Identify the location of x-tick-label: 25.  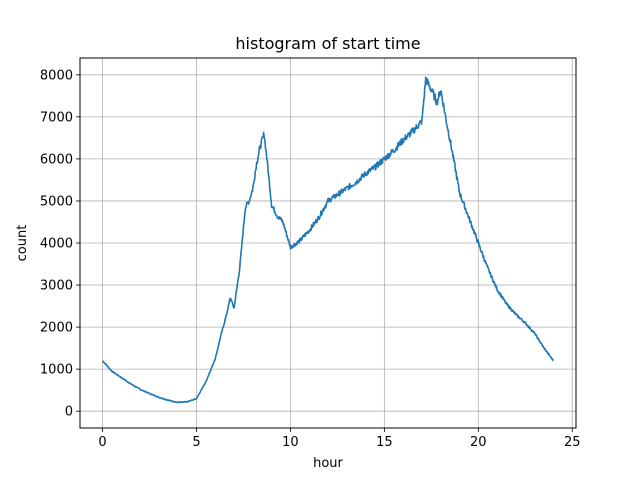
(572, 442).